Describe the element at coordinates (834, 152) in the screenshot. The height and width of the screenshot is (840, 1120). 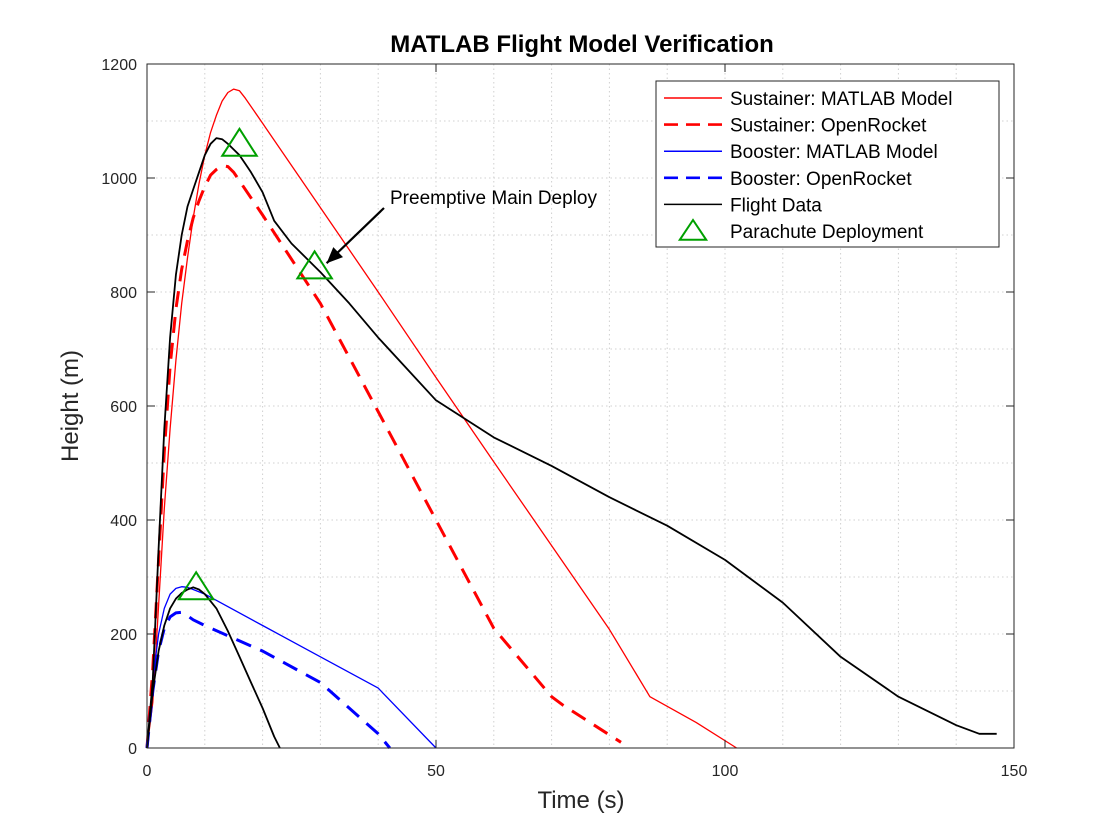
I see `legend-label: Booster: MATLAB Model` at that location.